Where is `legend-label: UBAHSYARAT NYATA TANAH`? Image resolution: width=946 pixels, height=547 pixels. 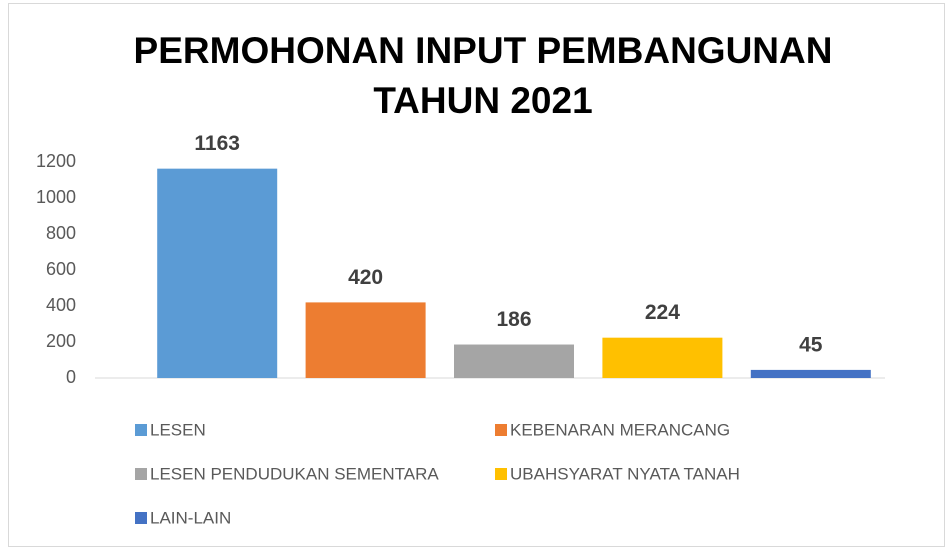 legend-label: UBAHSYARAT NYATA TANAH is located at coordinates (625, 473).